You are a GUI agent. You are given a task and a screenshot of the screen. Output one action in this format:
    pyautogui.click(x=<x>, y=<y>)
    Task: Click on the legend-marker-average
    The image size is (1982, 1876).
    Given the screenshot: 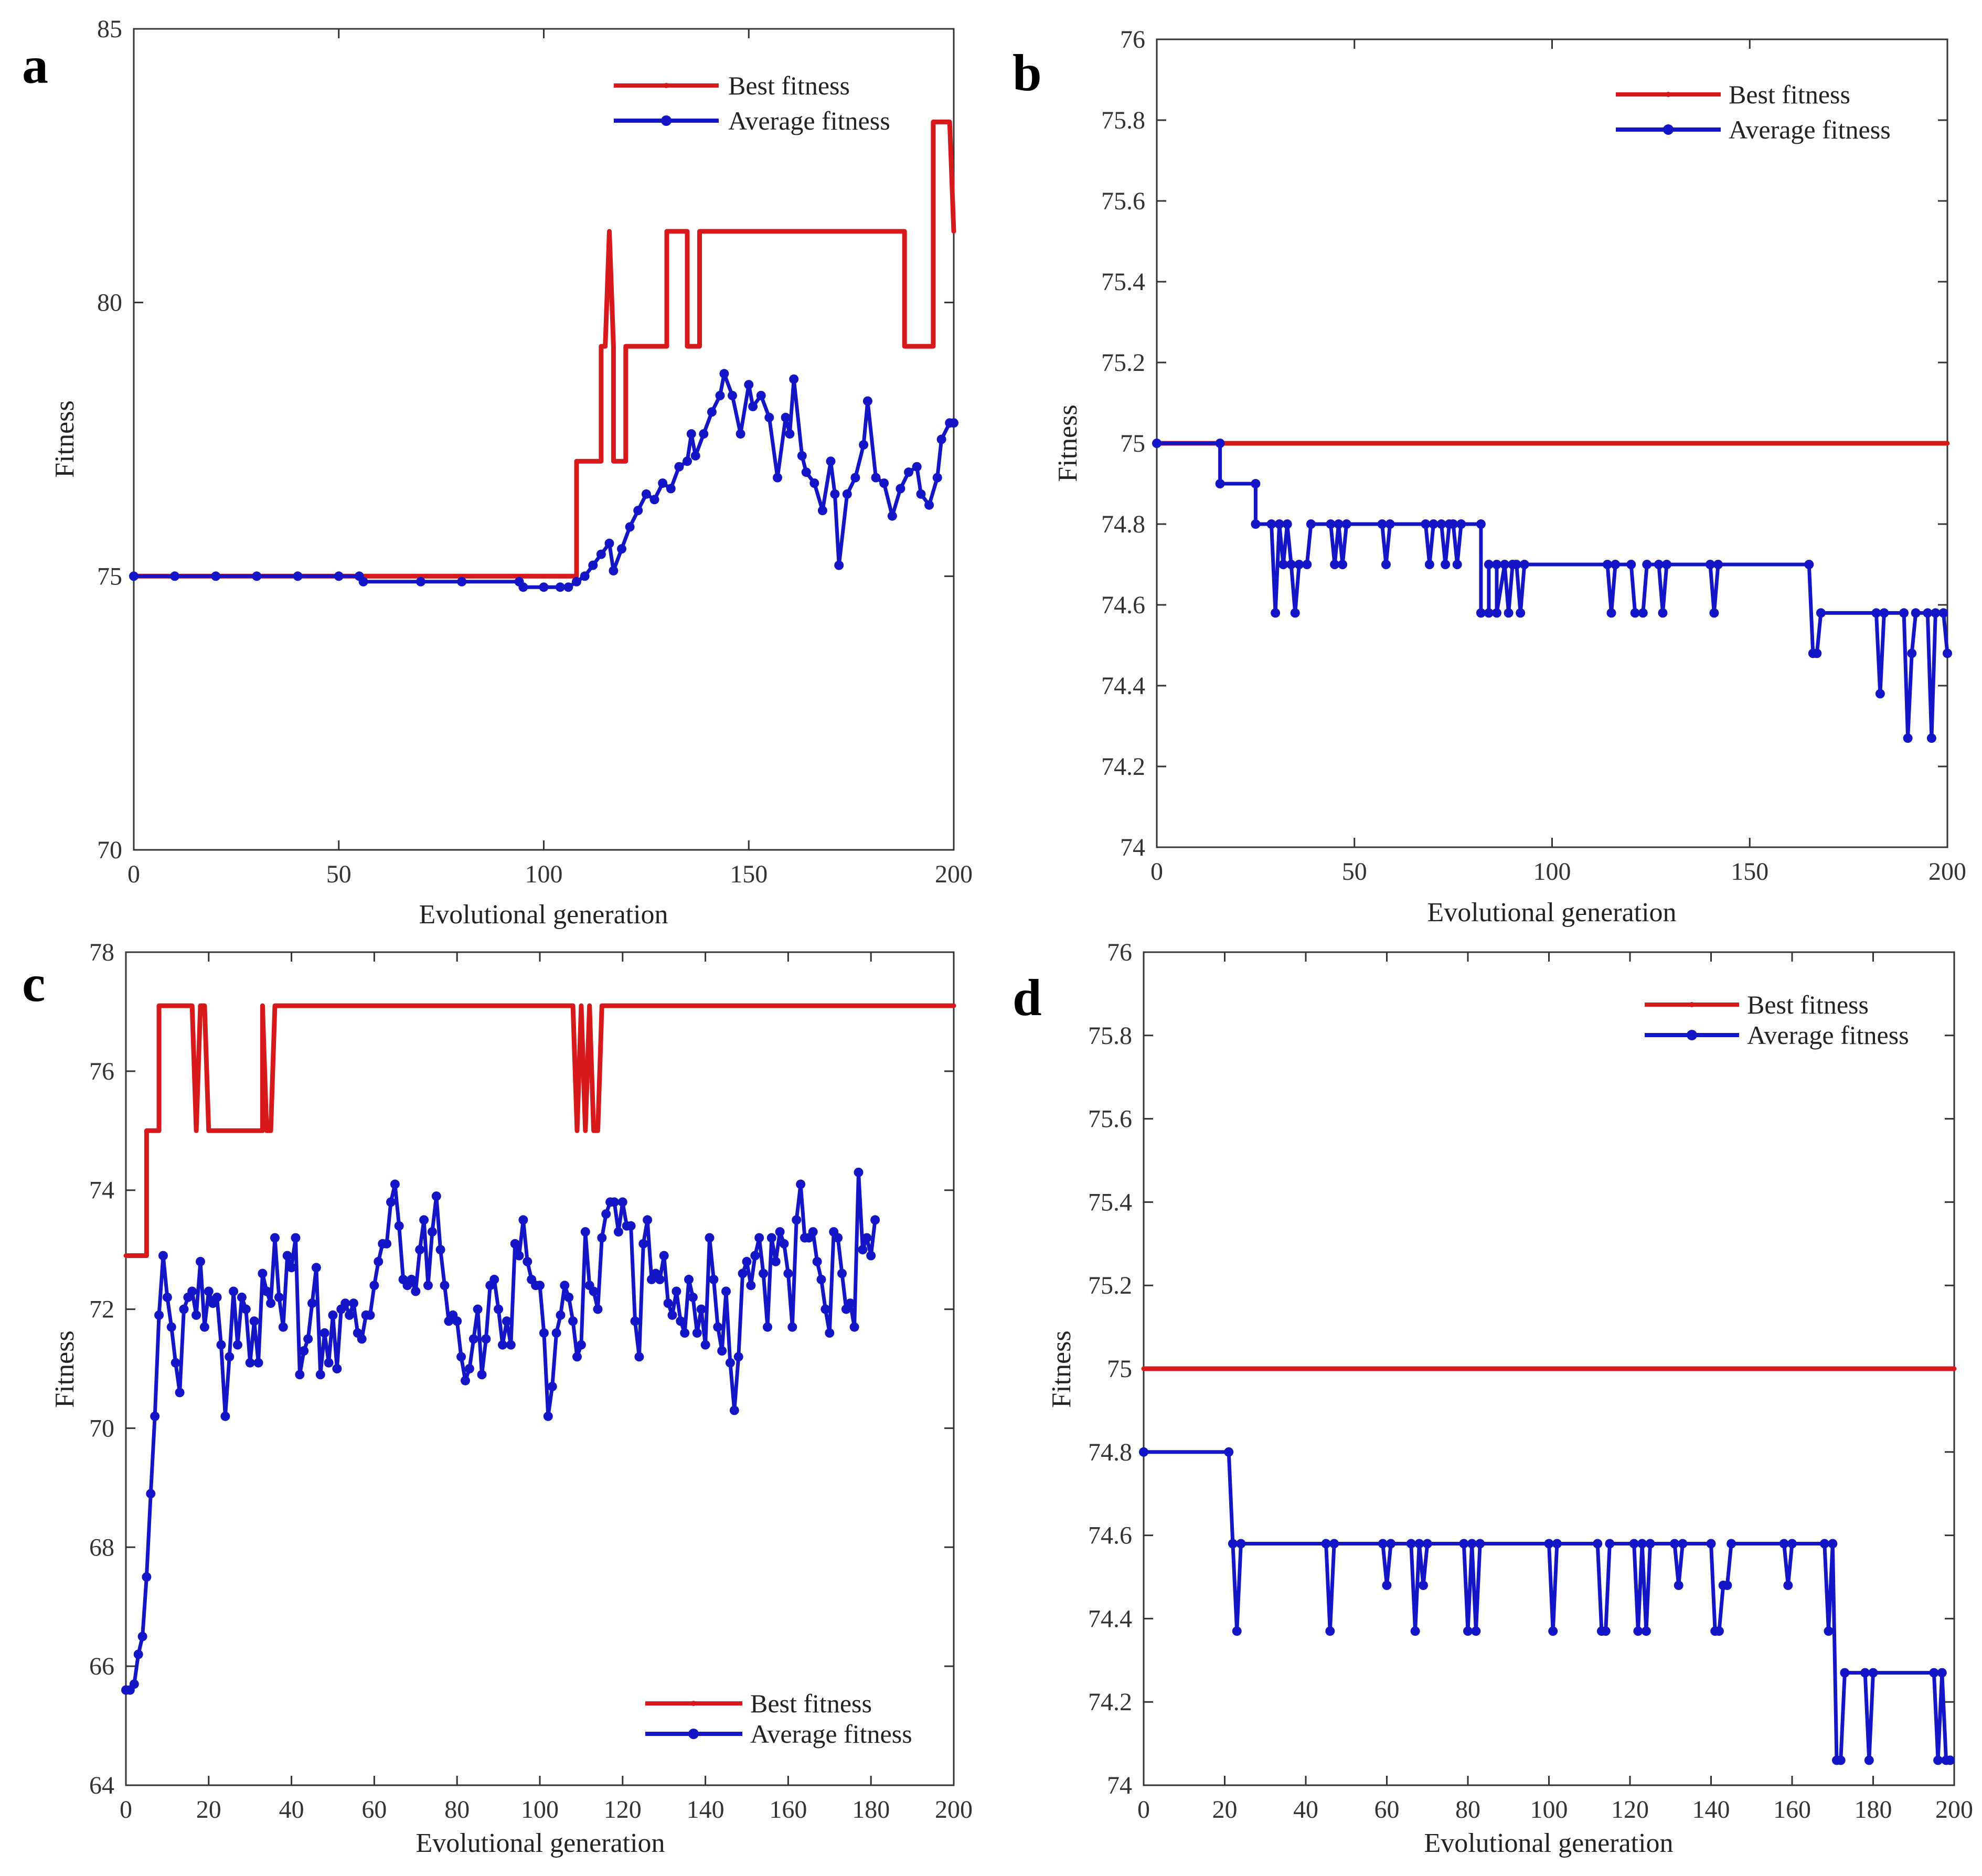 What is the action you would take?
    pyautogui.click(x=1668, y=130)
    